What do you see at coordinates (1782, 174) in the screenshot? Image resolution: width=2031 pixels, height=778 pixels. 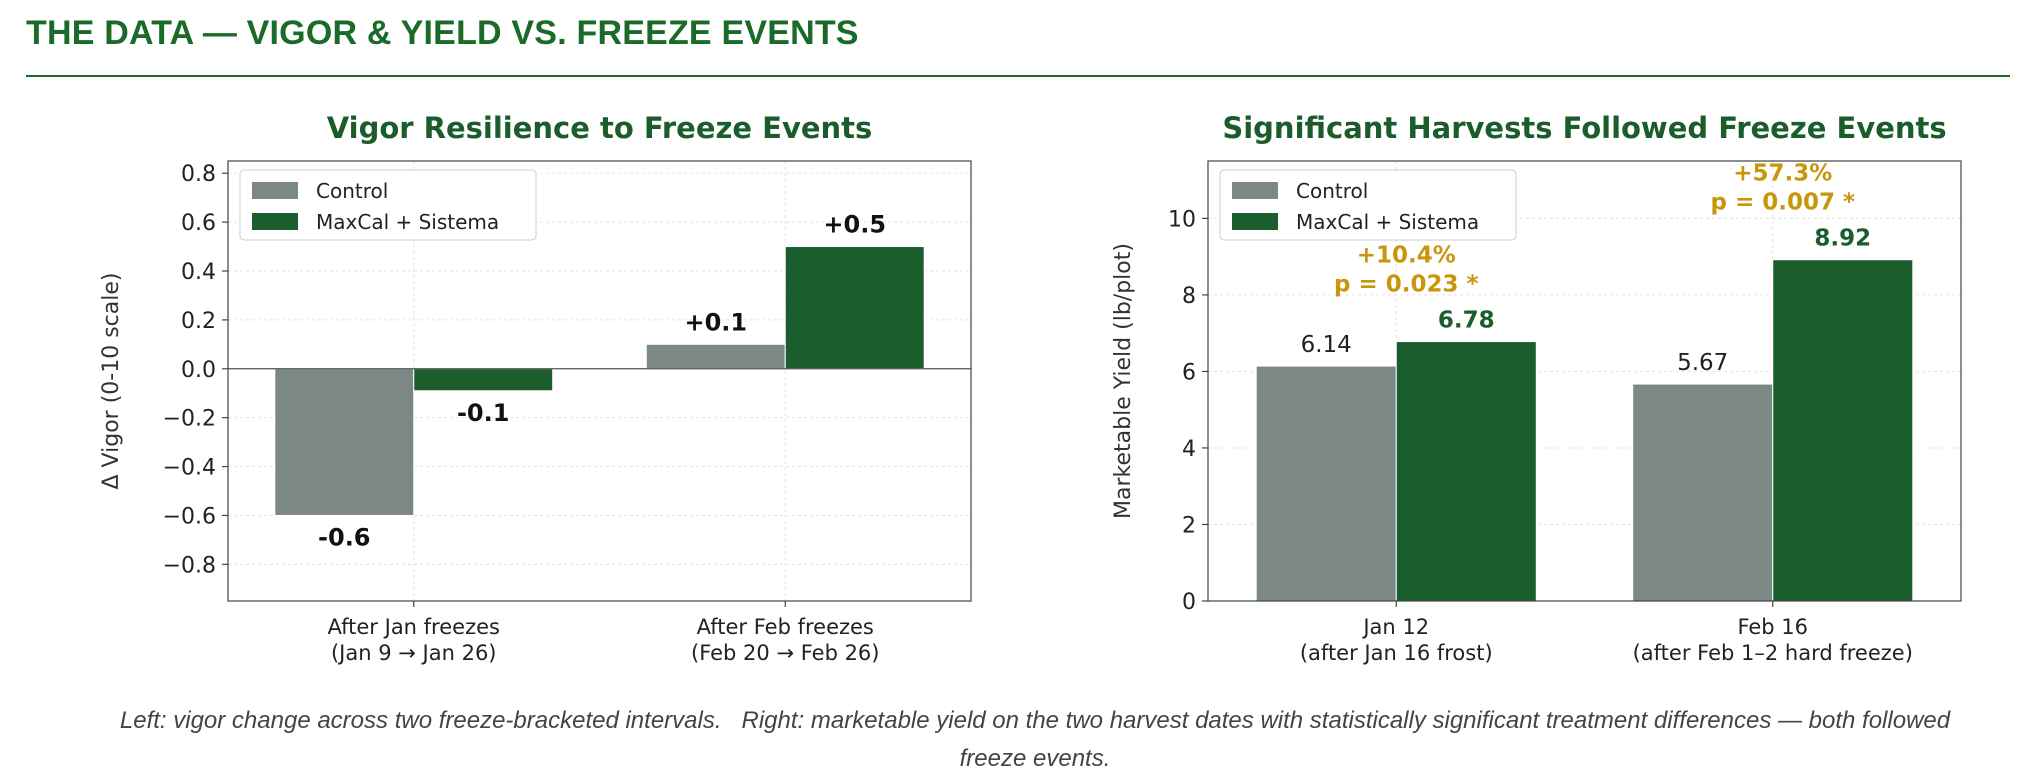 I see `significance-annotation: +57.3%` at bounding box center [1782, 174].